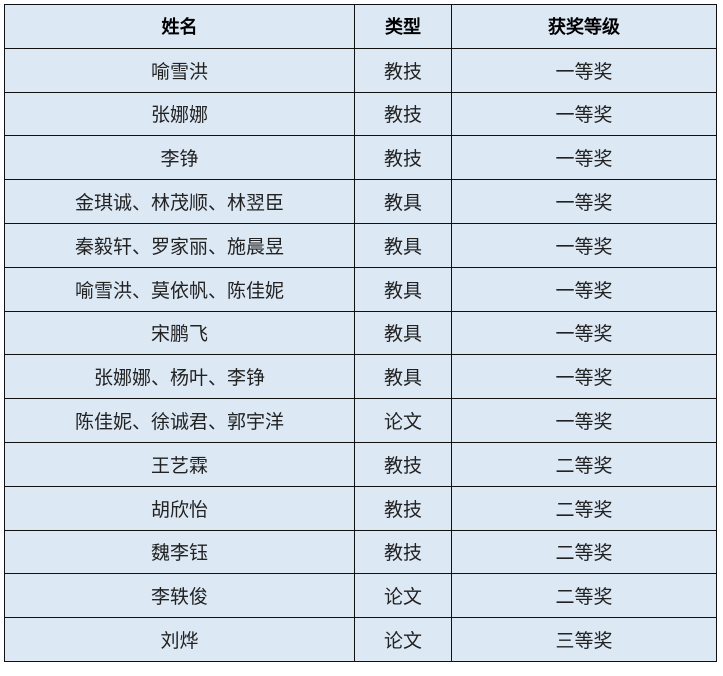 This screenshot has height=676, width=723. I want to click on cell-name: 刘烨, so click(179, 639).